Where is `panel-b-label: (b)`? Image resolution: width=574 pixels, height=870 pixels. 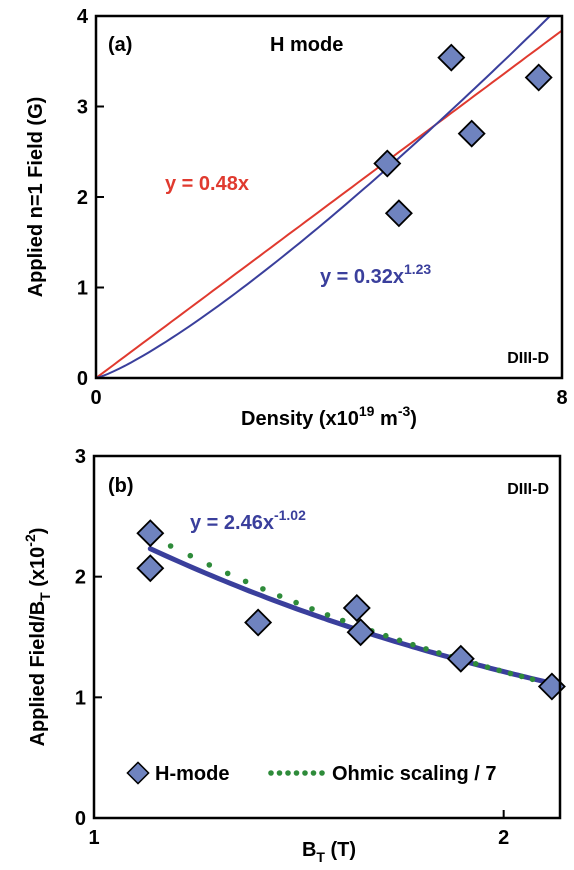
panel-b-label: (b) is located at coordinates (121, 486).